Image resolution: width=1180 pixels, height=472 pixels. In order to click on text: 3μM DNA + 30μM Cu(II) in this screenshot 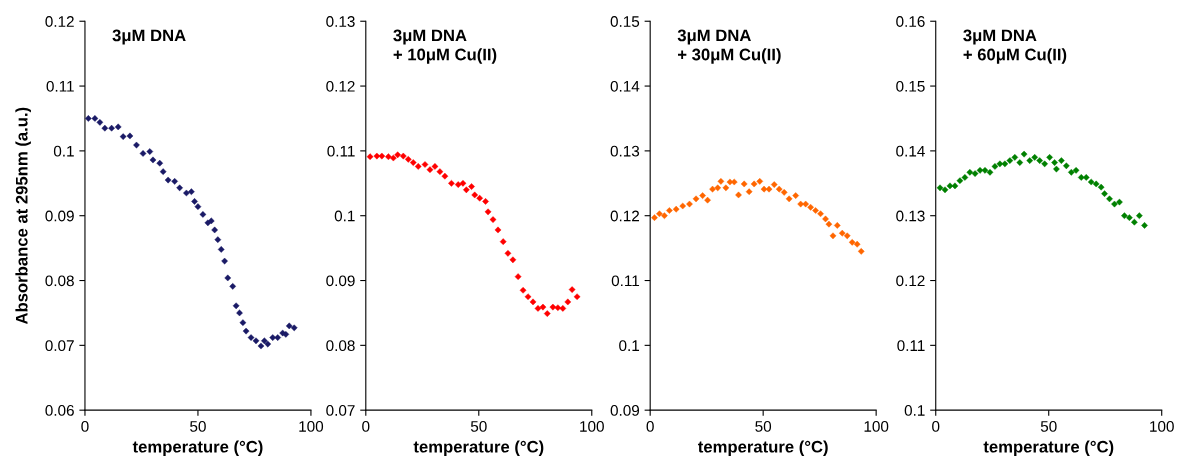, I will do `click(729, 46)`.